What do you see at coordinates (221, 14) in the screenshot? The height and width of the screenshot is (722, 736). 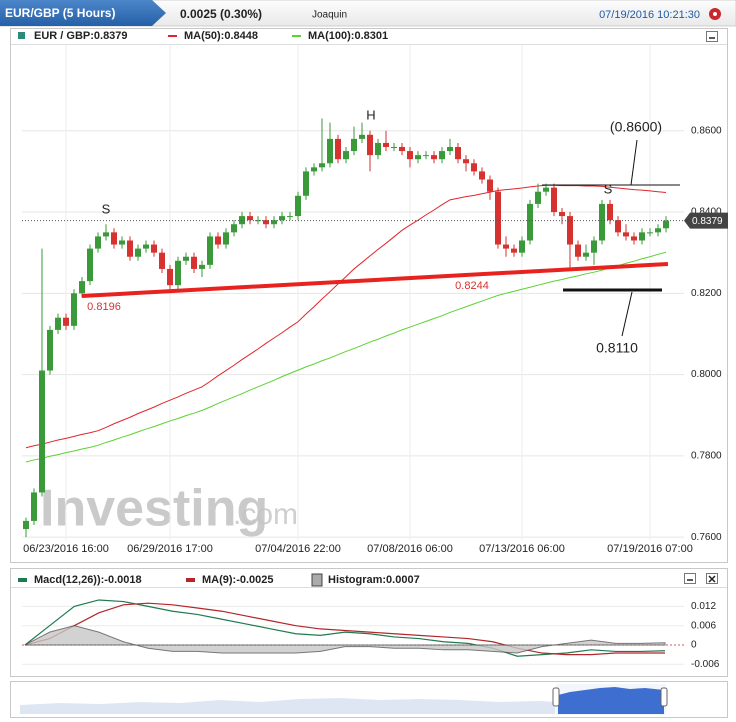 I see `price-change: 0.0025 (0.30%)` at bounding box center [221, 14].